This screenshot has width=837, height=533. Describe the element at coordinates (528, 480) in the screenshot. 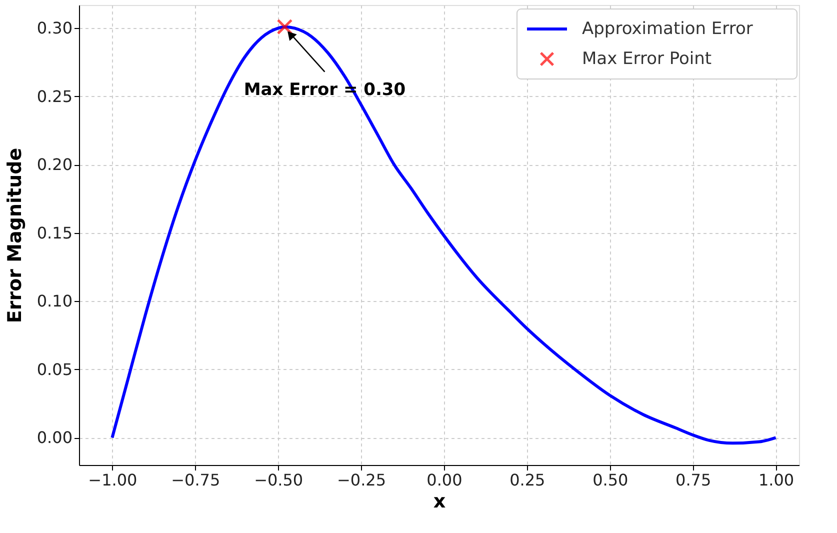

I see `x-tick-label: 0.25` at that location.